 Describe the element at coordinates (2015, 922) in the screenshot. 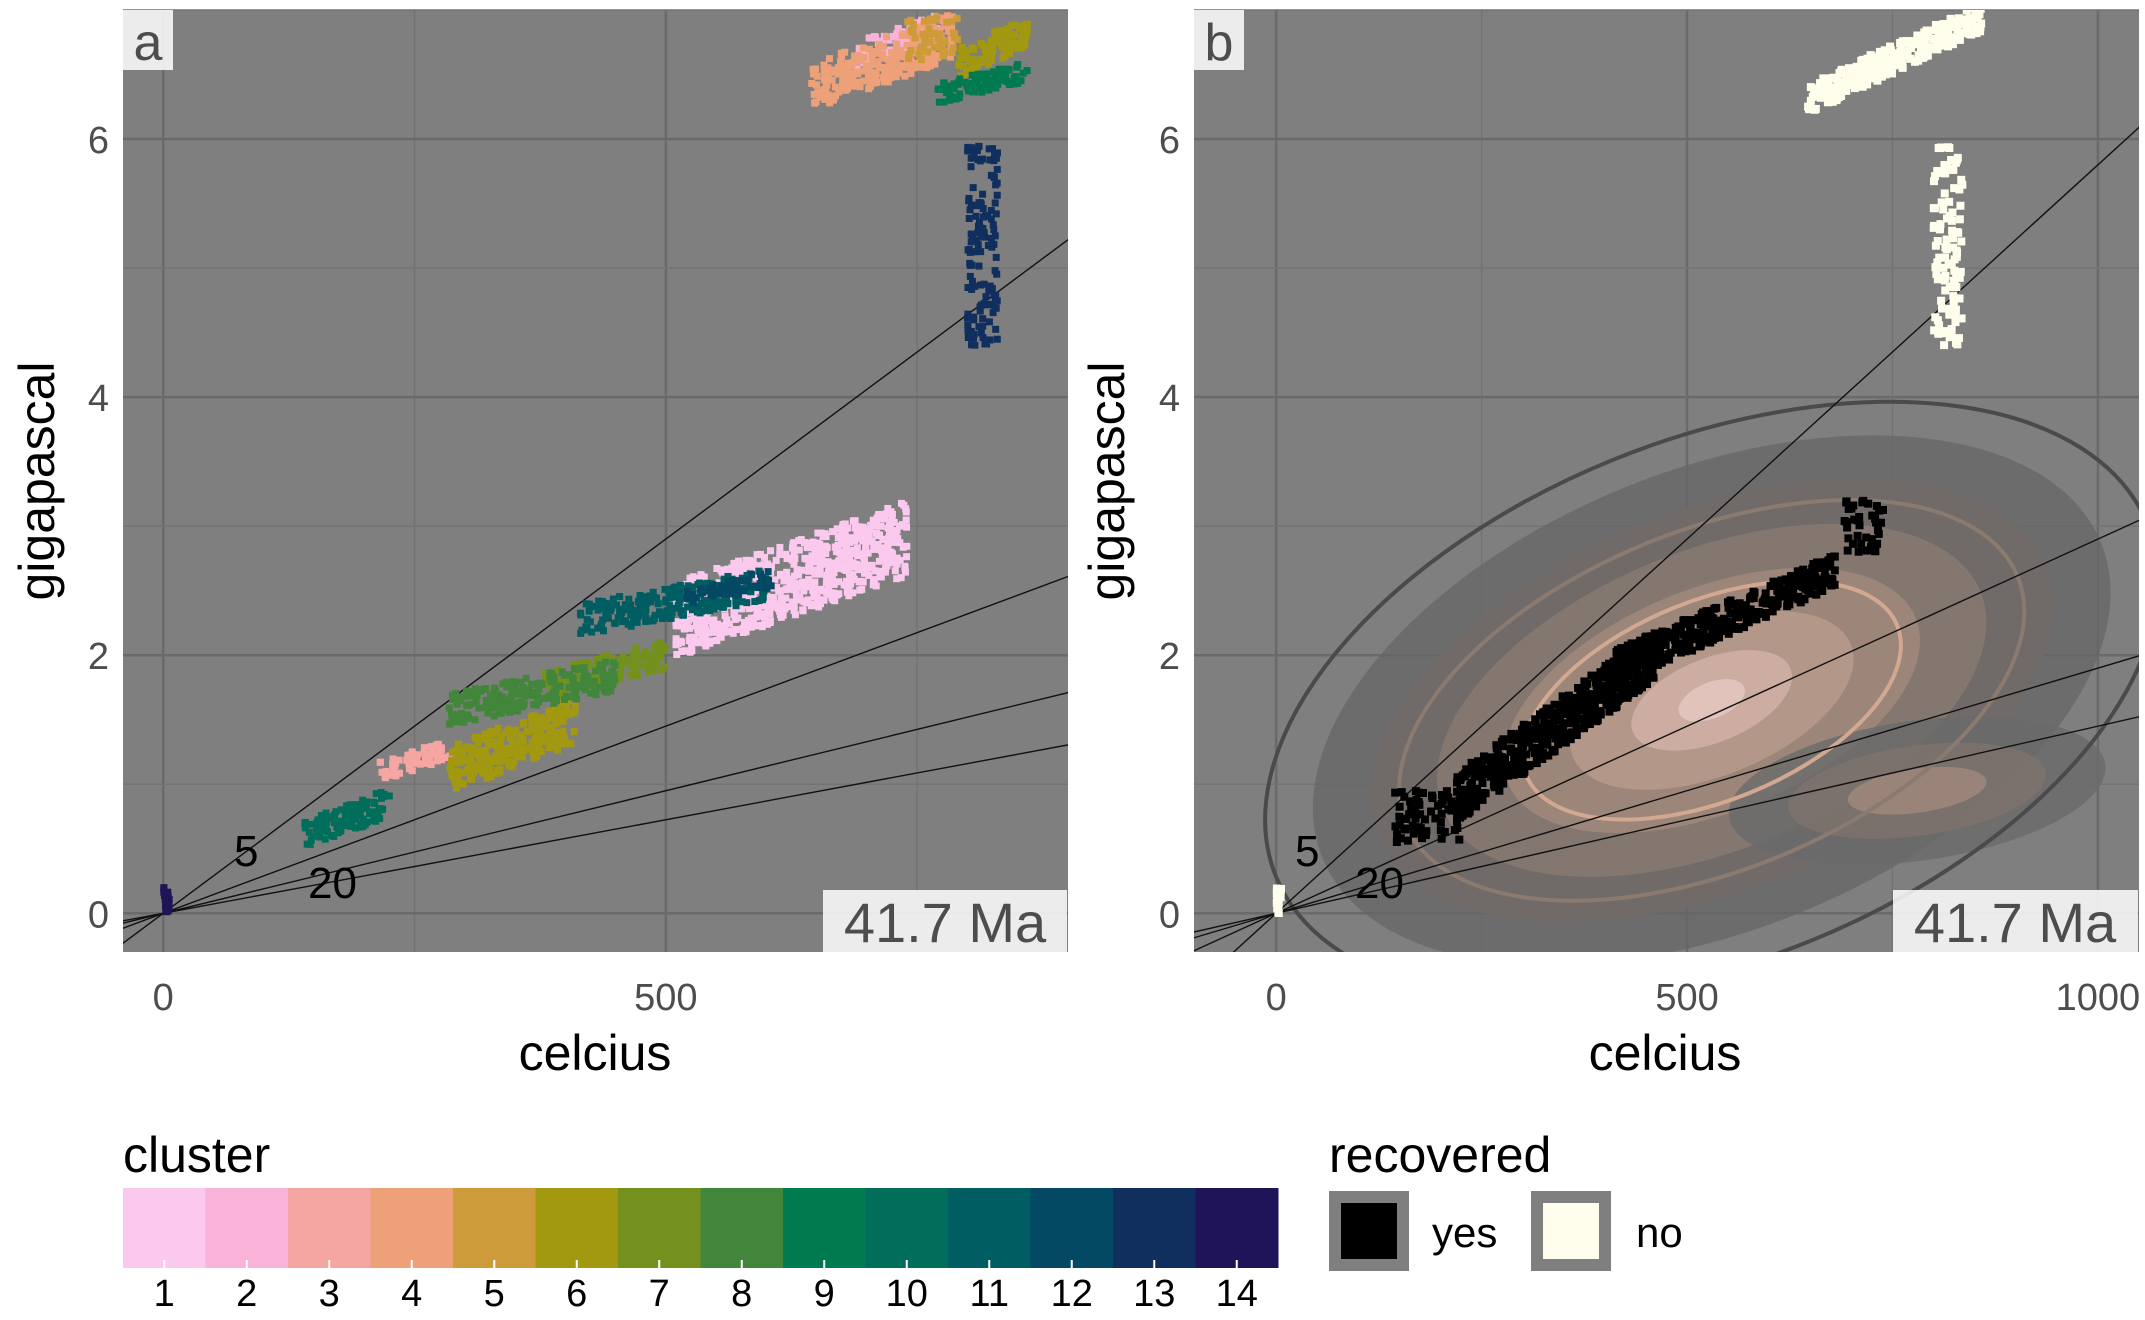

I see `panel-b-age-label: 41.7 Ma` at that location.